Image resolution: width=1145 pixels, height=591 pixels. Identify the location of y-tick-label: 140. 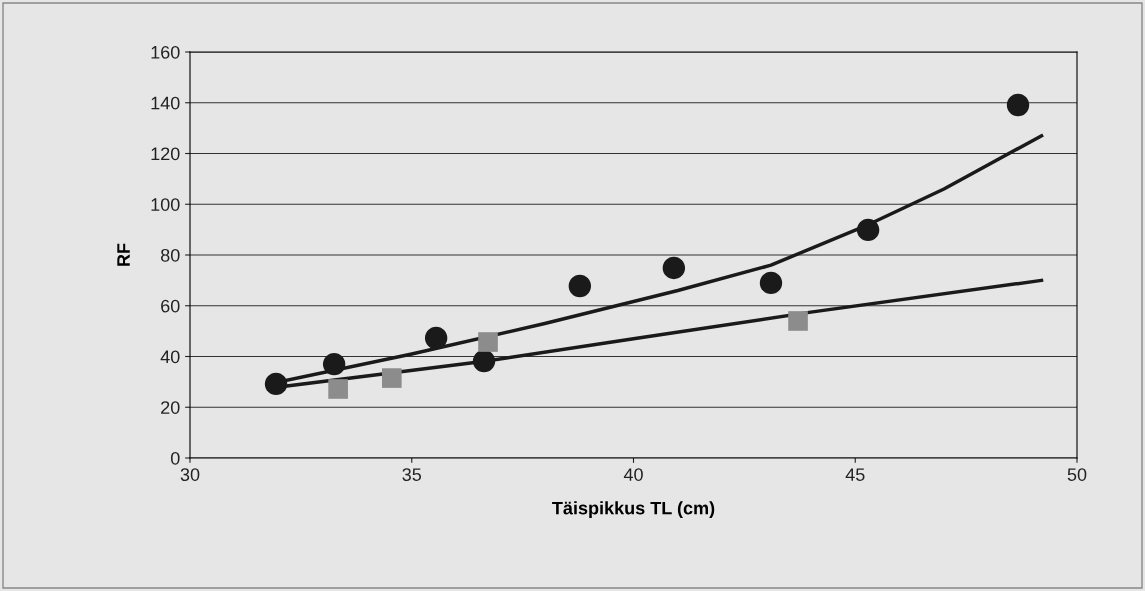
(165, 103).